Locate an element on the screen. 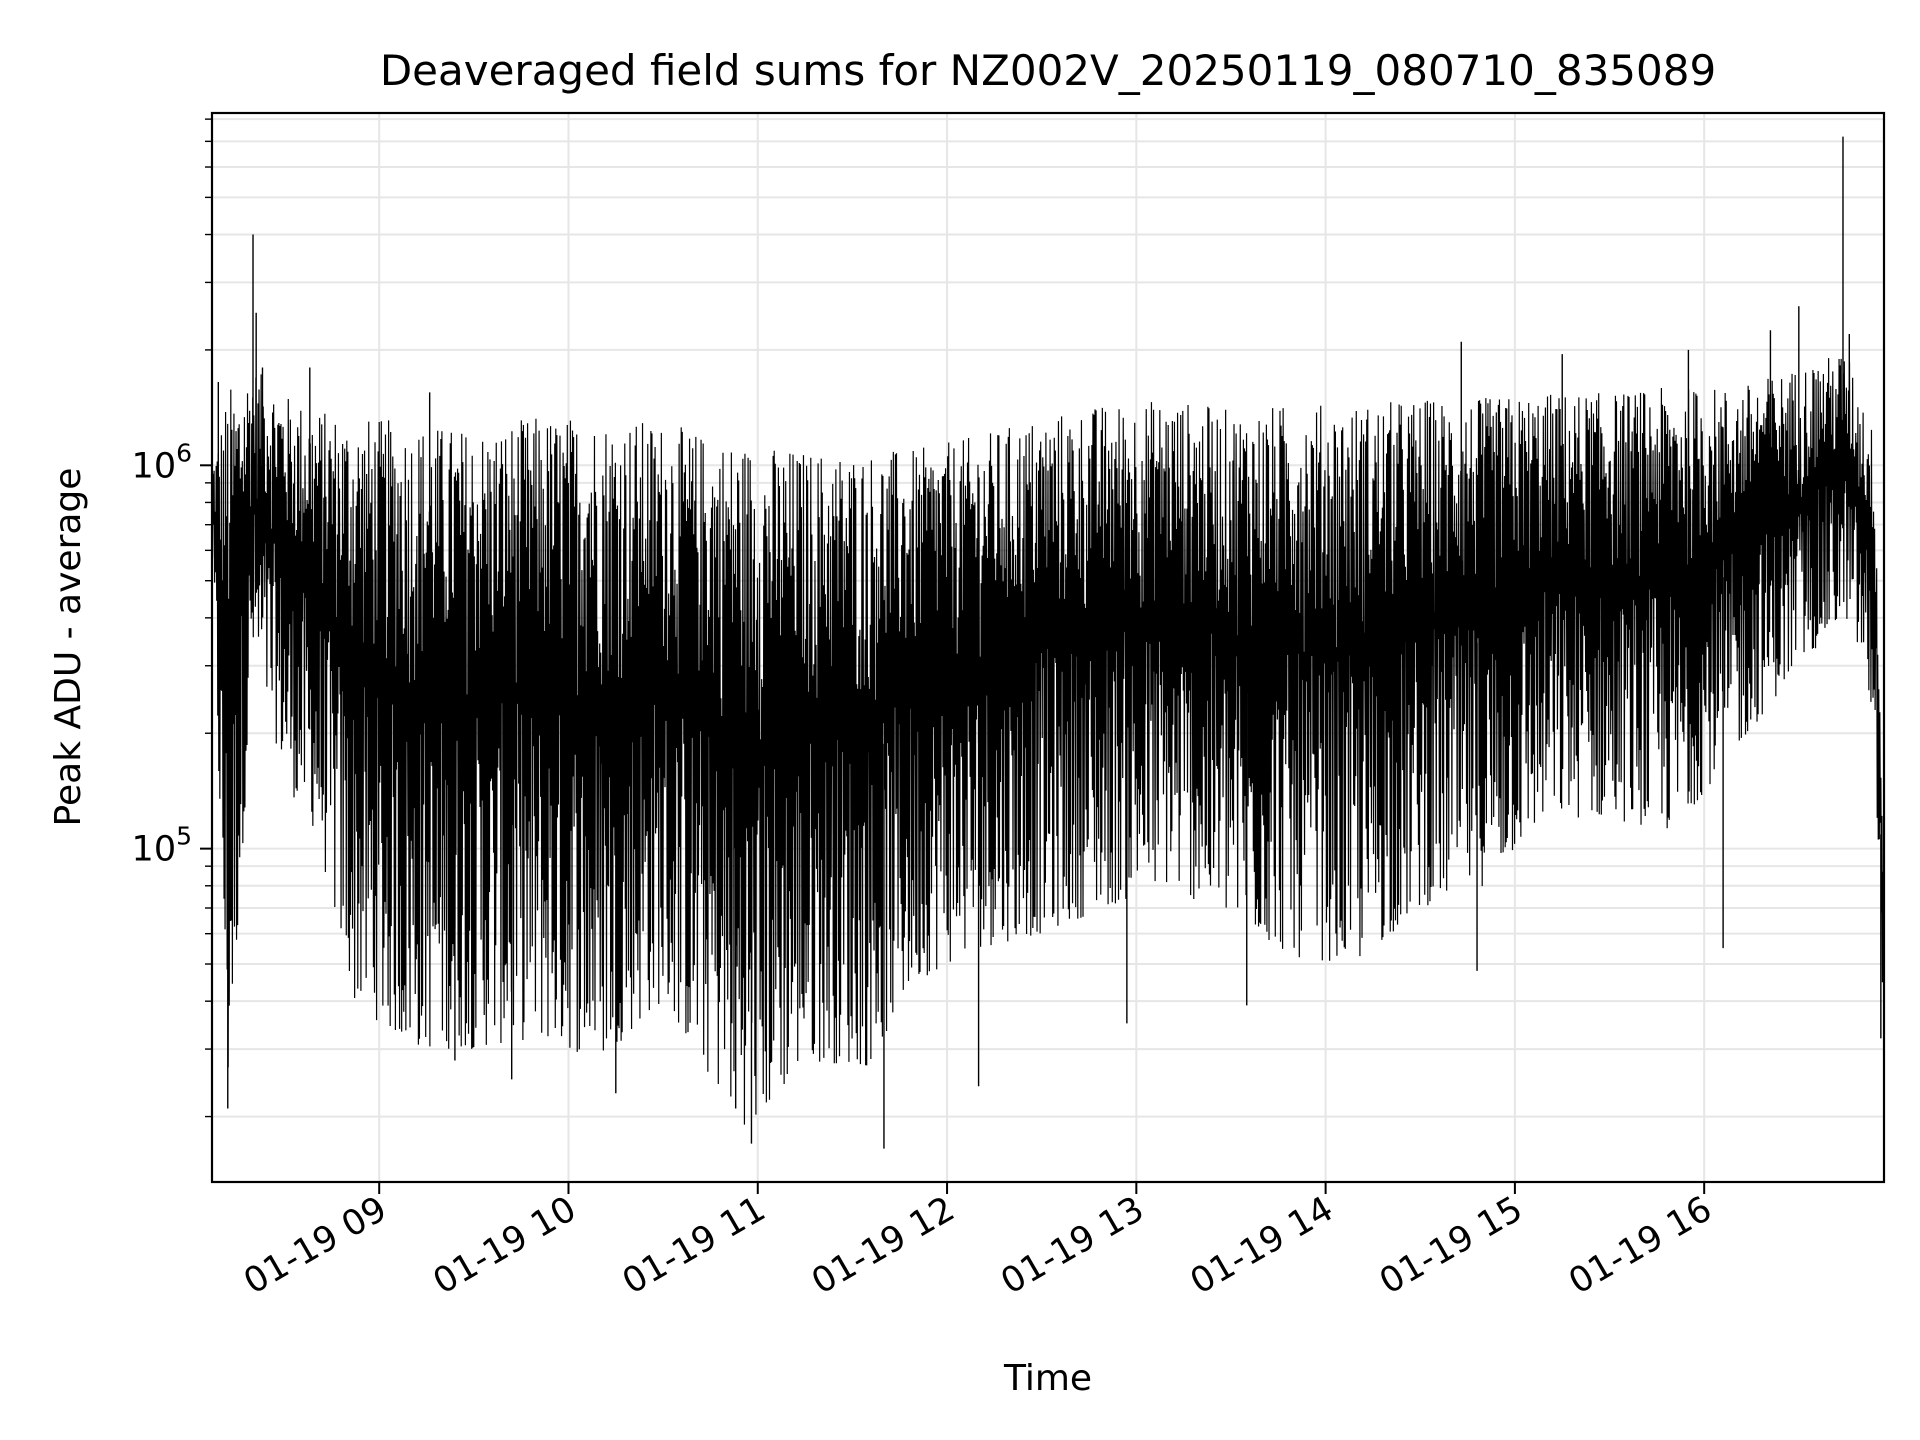  y-axis-label: Peak ADU - average is located at coordinates (68, 647).